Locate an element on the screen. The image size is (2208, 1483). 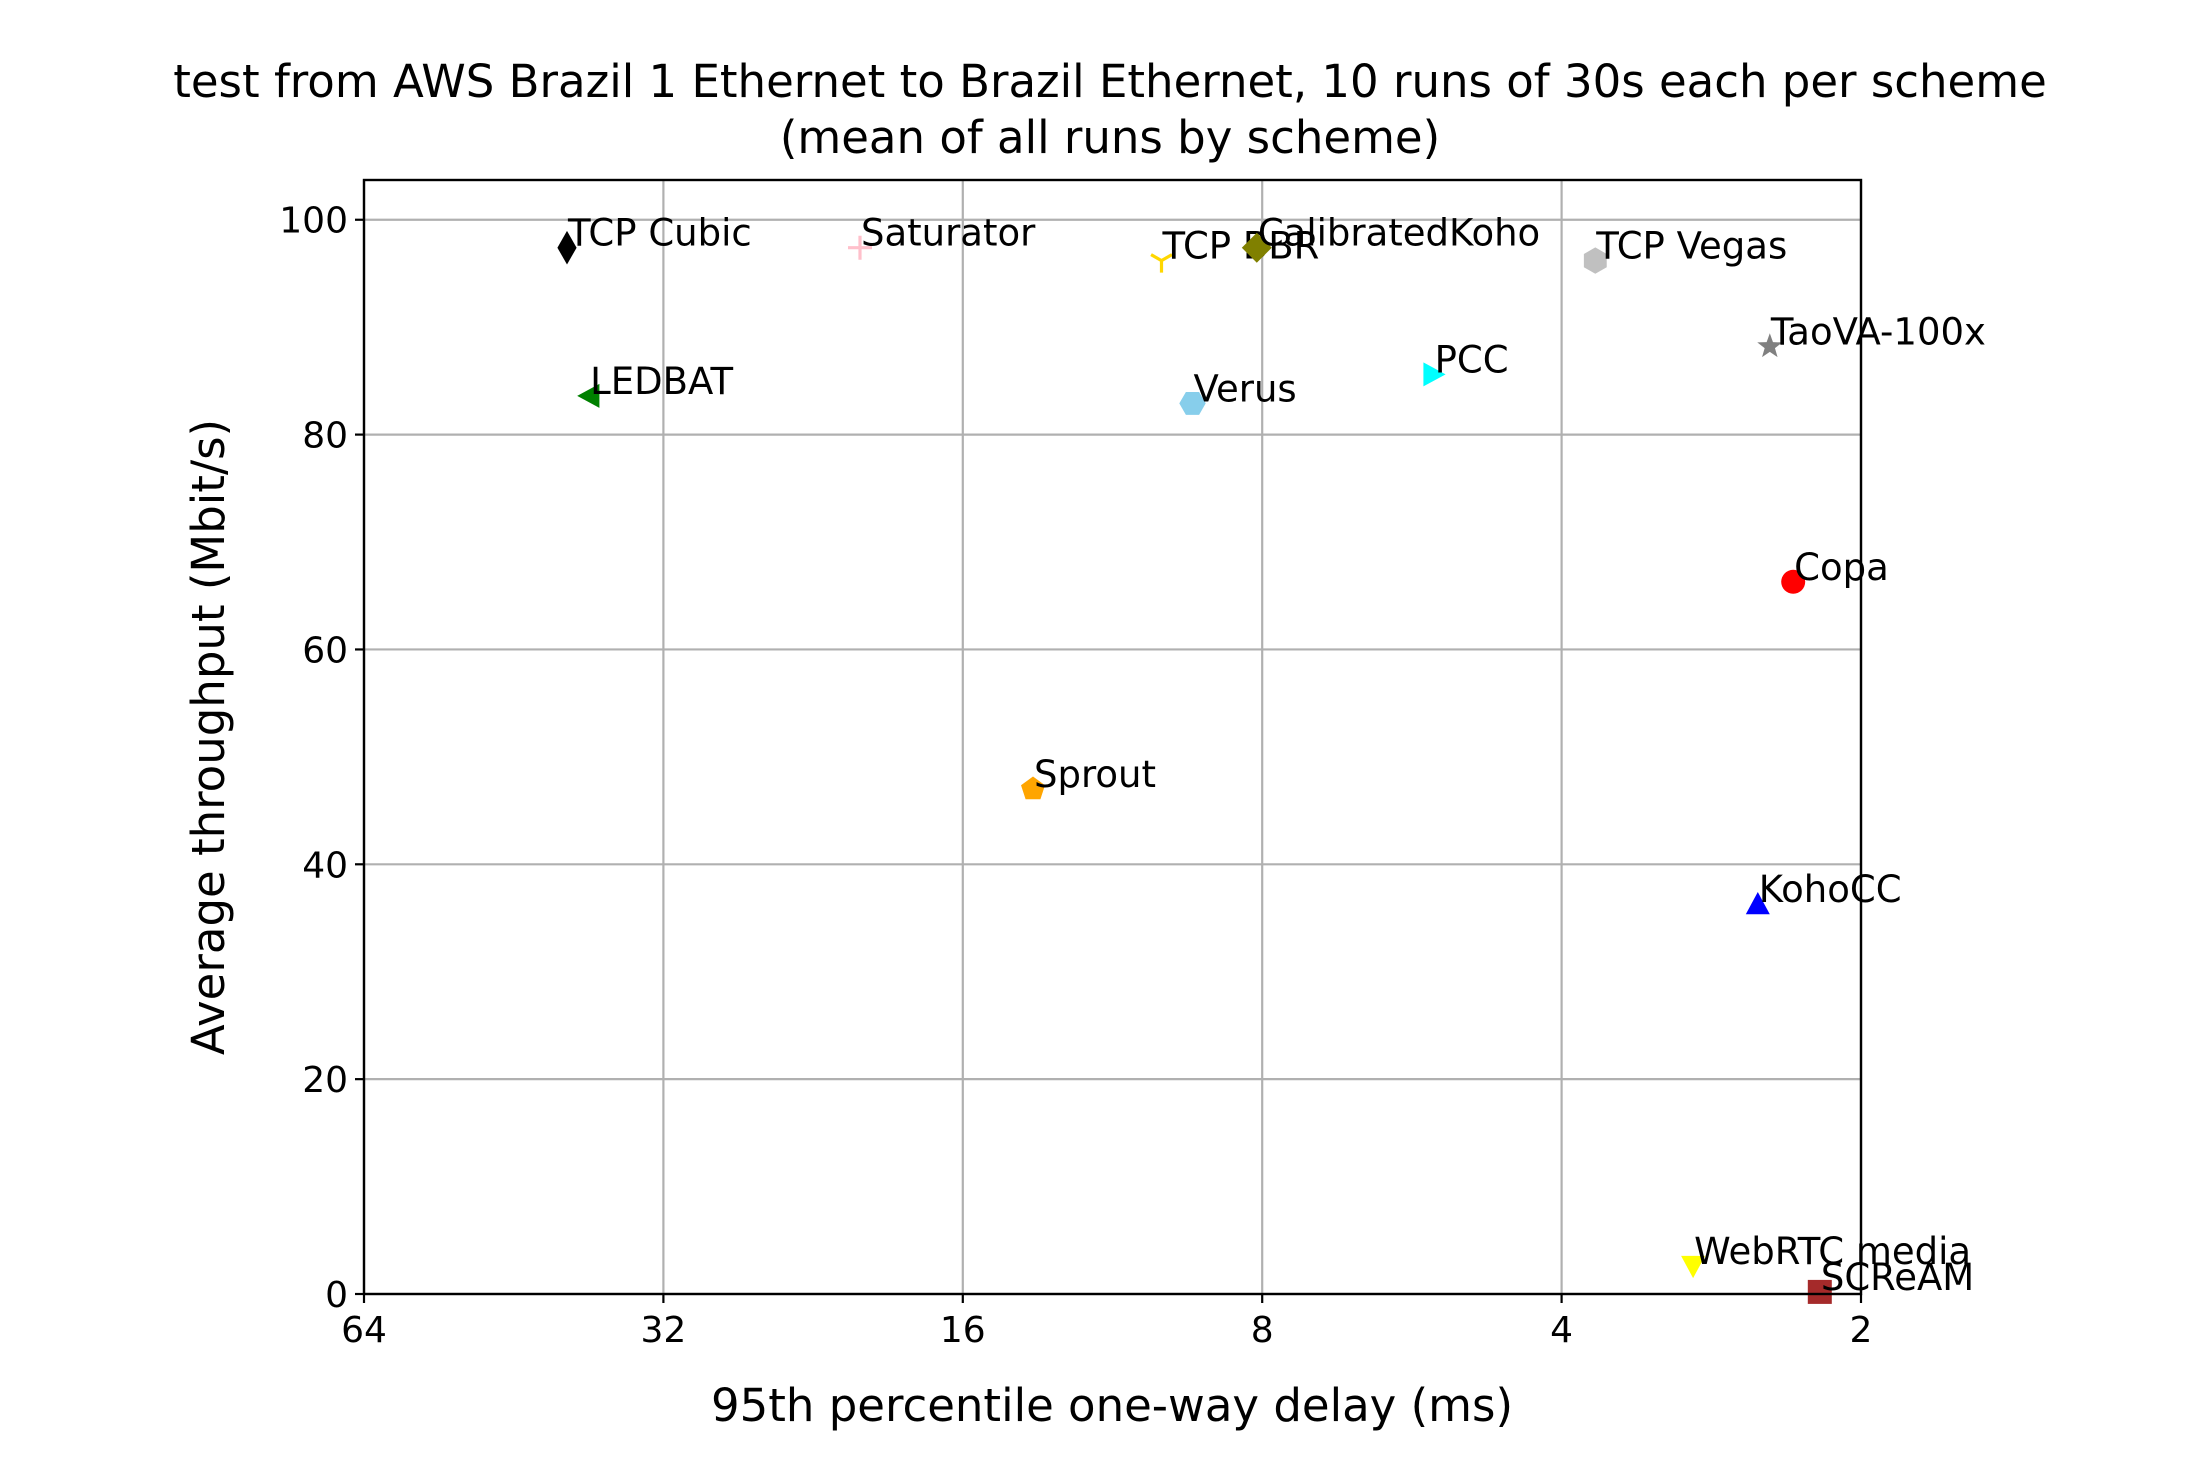
point-label-tcp-vegas: TCP Vegas is located at coordinates (1691, 246).